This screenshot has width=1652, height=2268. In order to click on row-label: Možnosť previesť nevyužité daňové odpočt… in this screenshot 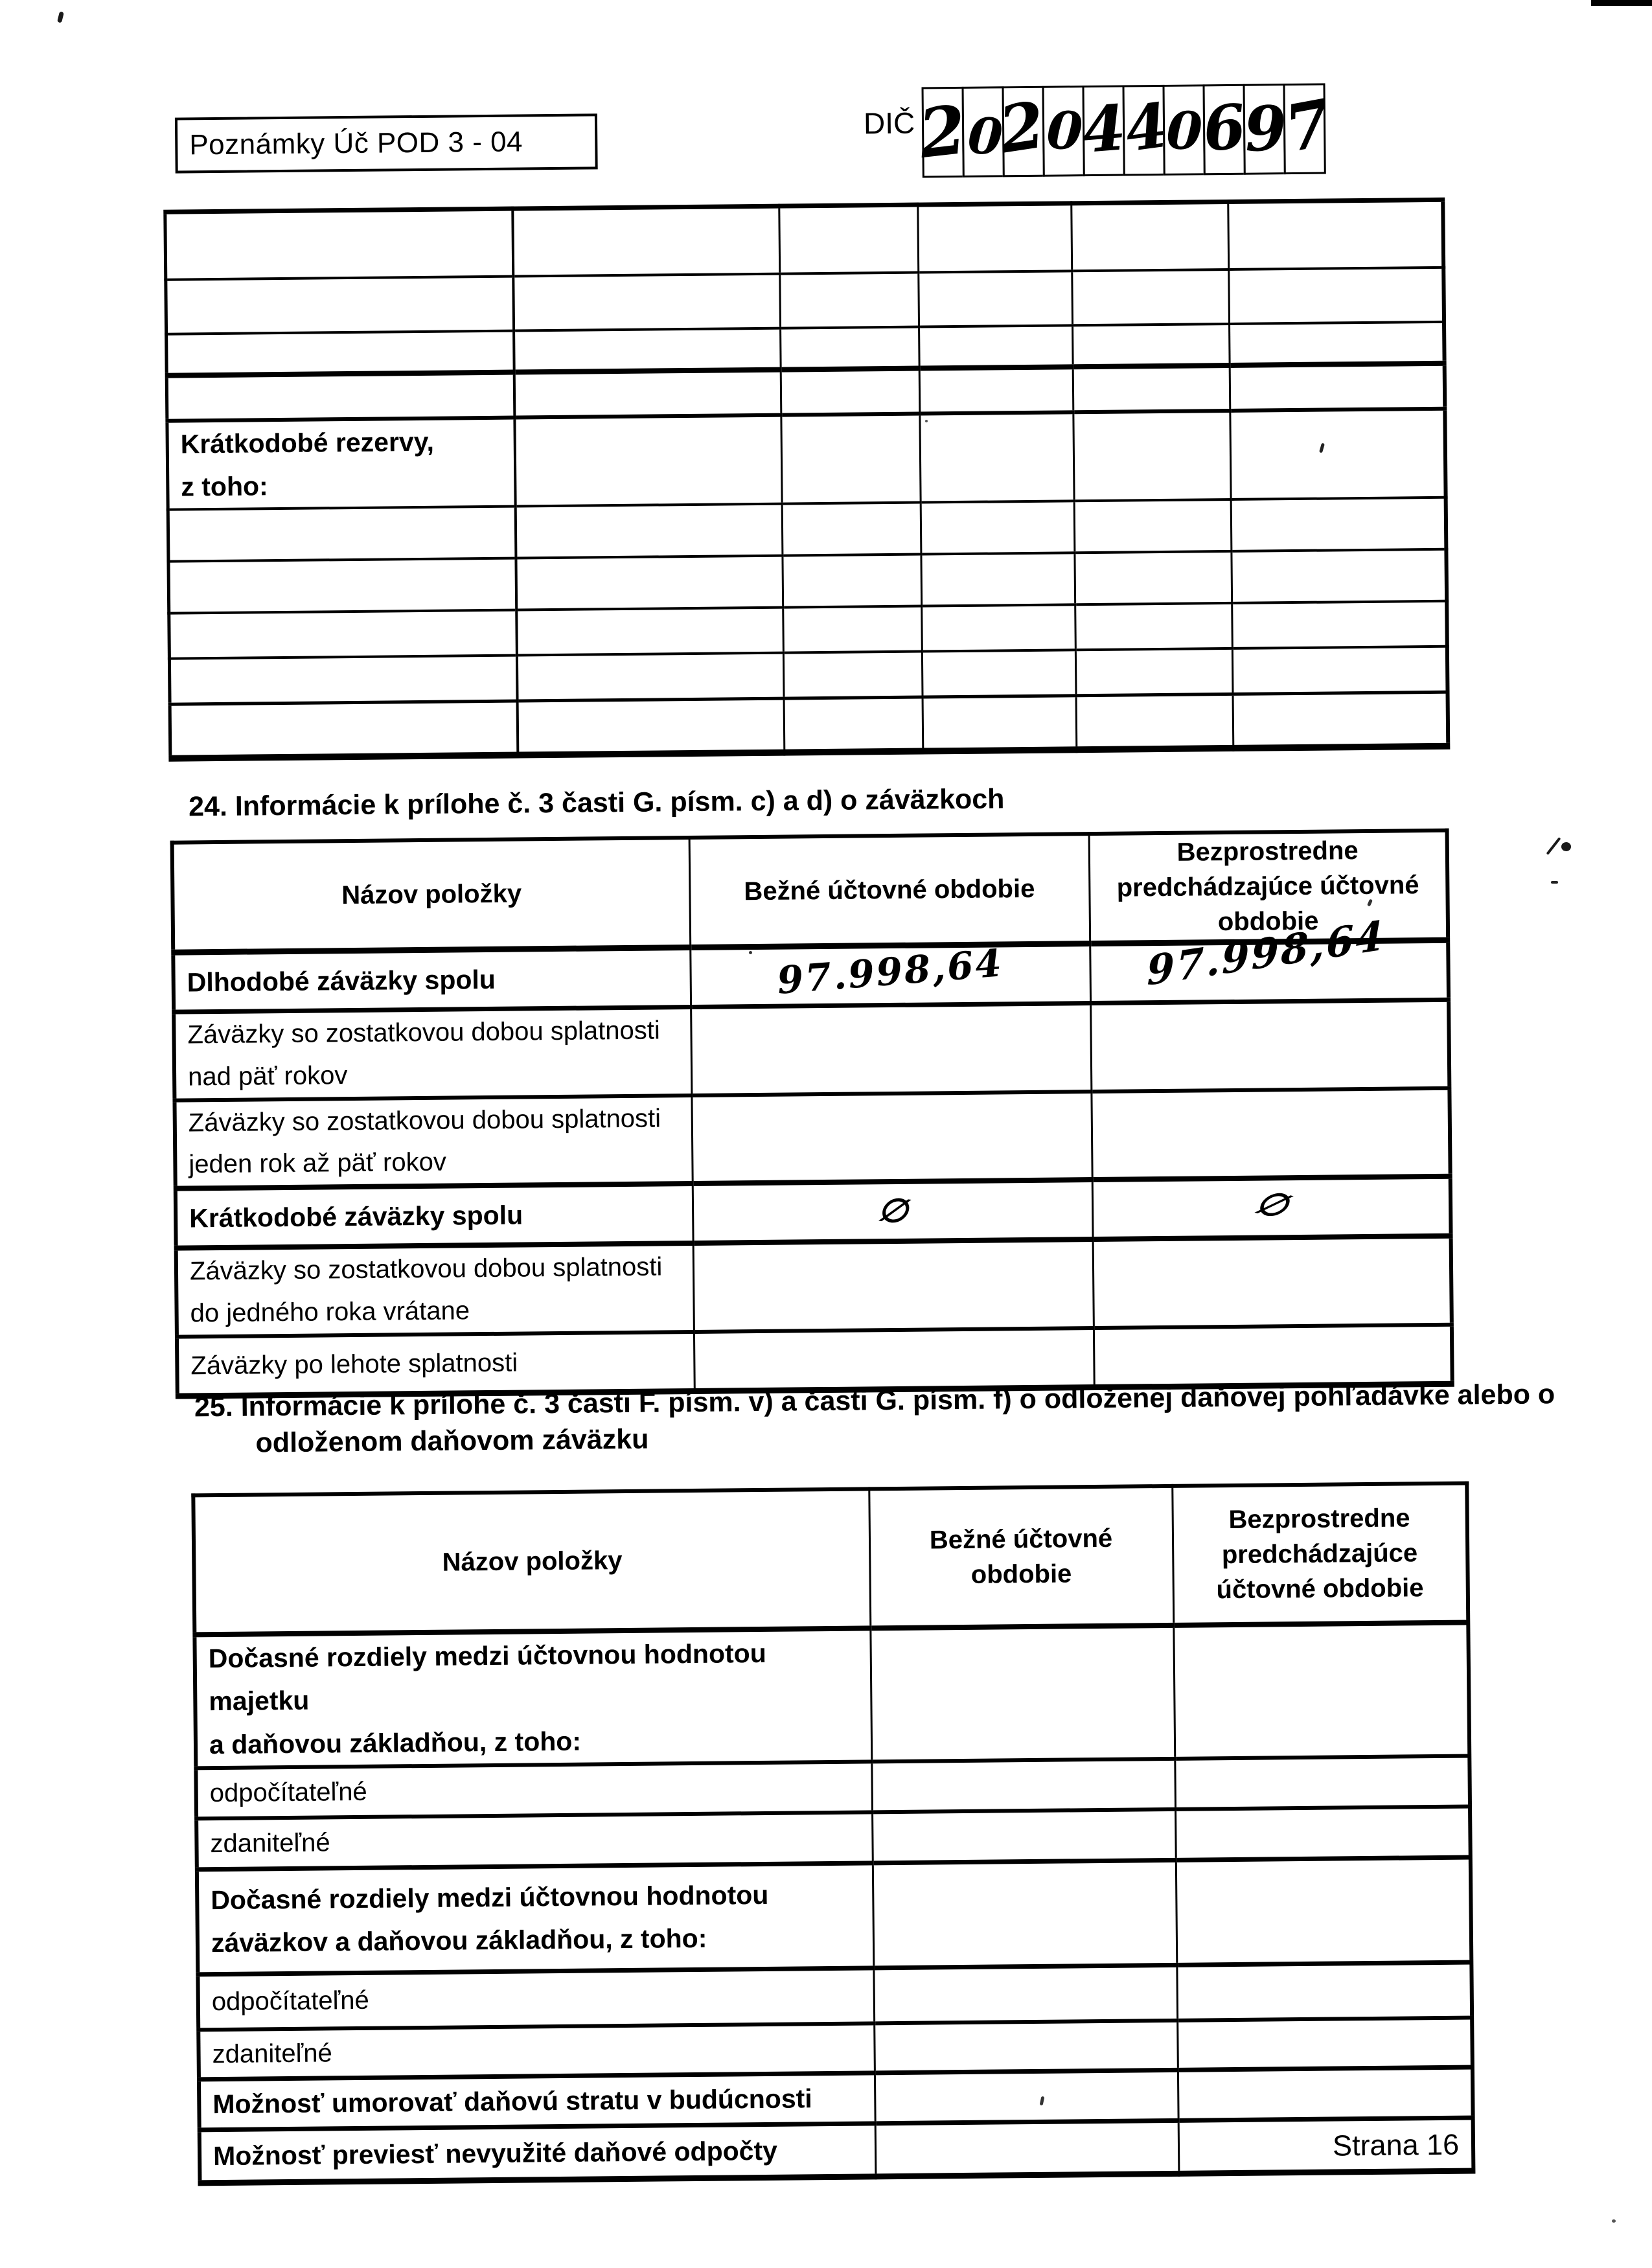, I will do `click(537, 2153)`.